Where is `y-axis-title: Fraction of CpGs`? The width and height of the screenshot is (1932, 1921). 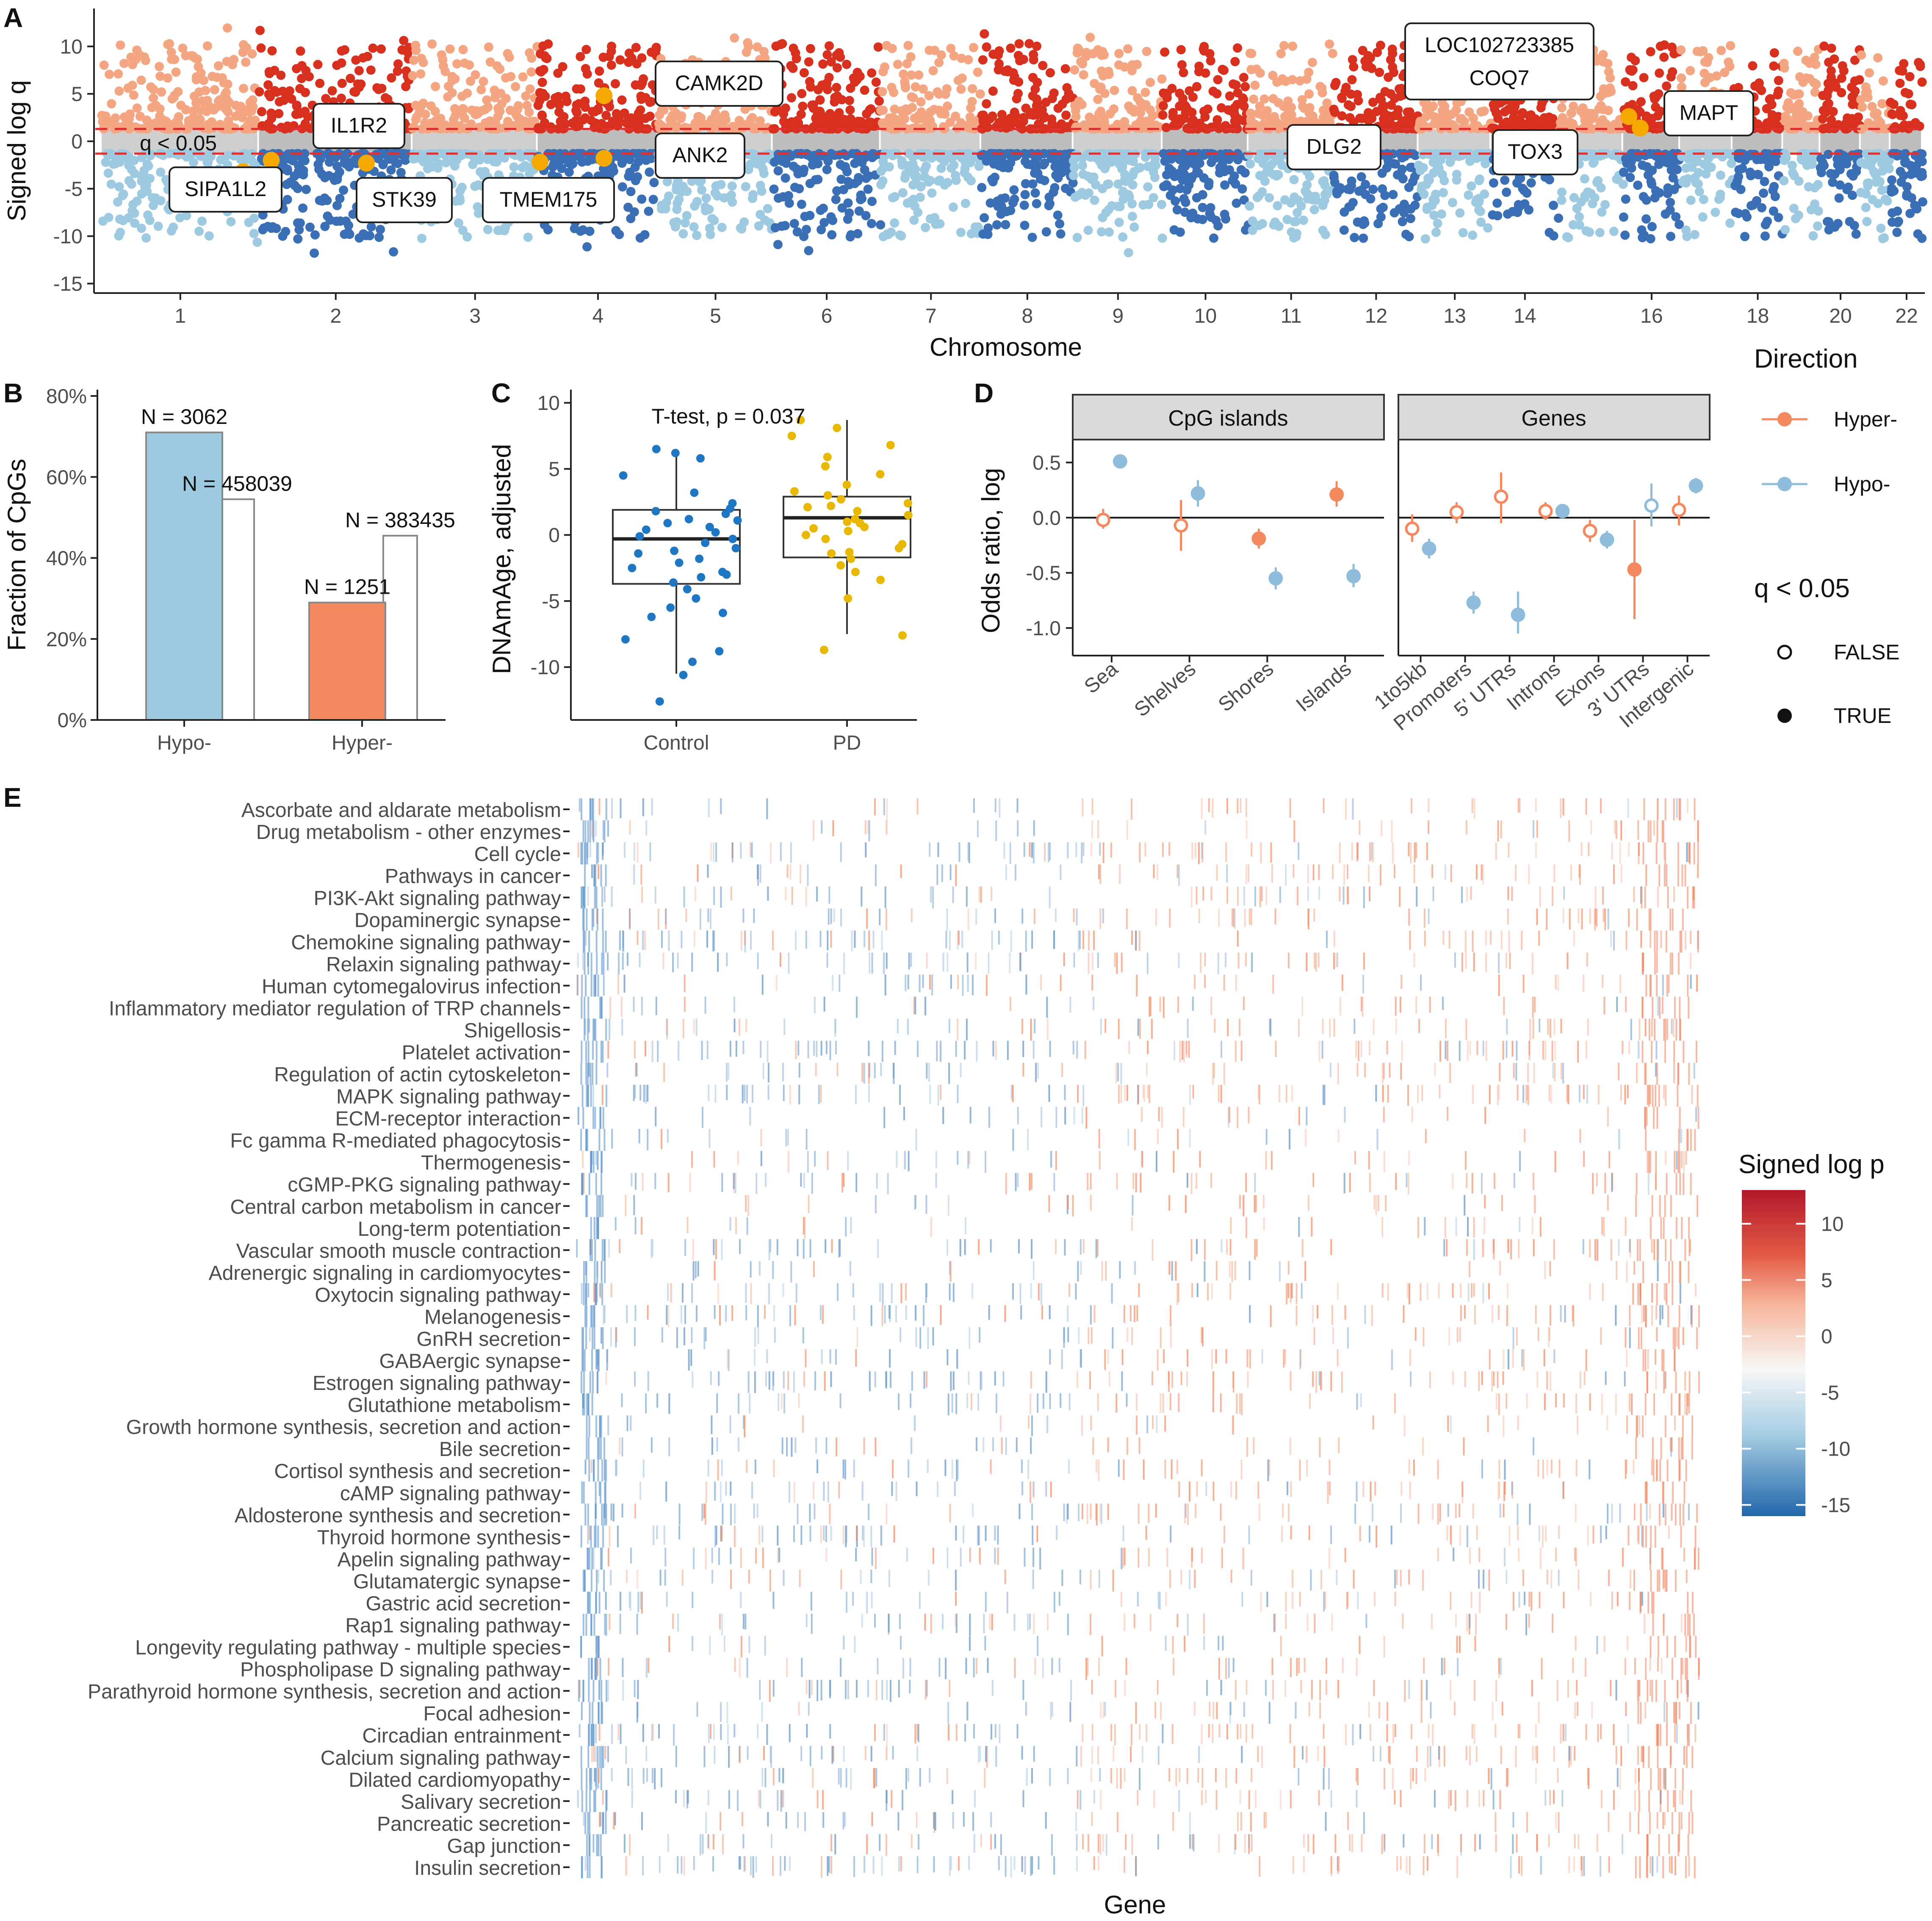 y-axis-title: Fraction of CpGs is located at coordinates (17, 555).